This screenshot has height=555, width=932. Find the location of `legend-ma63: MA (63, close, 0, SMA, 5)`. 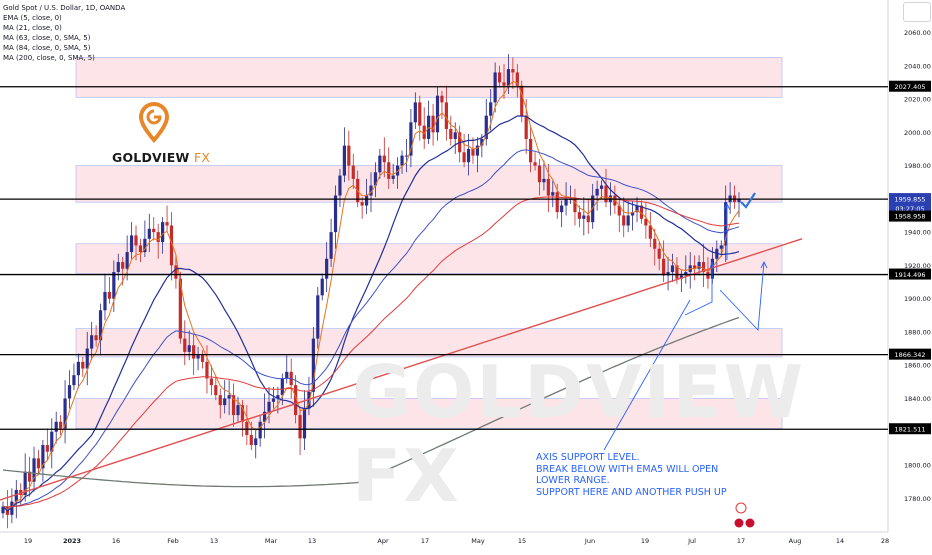

legend-ma63: MA (63, close, 0, SMA, 5) is located at coordinates (47, 38).